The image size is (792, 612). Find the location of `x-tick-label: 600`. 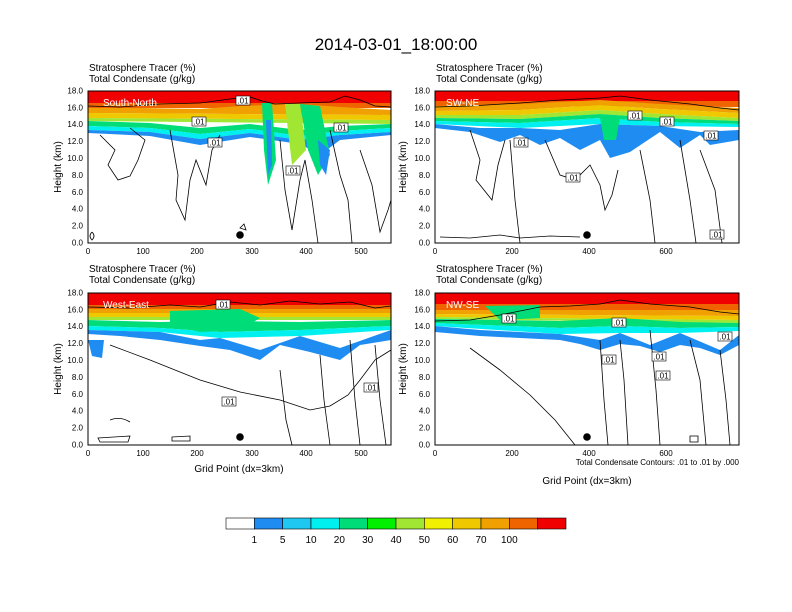

x-tick-label: 600 is located at coordinates (666, 251).